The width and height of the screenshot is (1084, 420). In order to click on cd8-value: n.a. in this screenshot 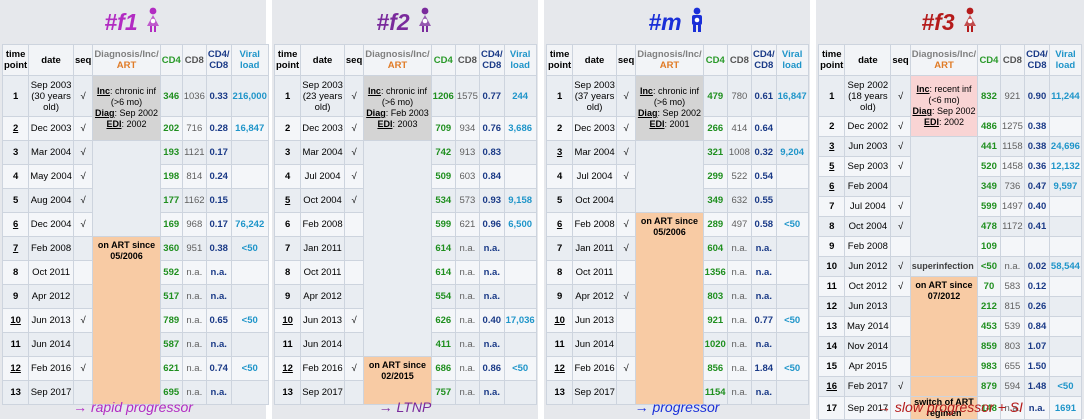, I will do `click(194, 320)`.